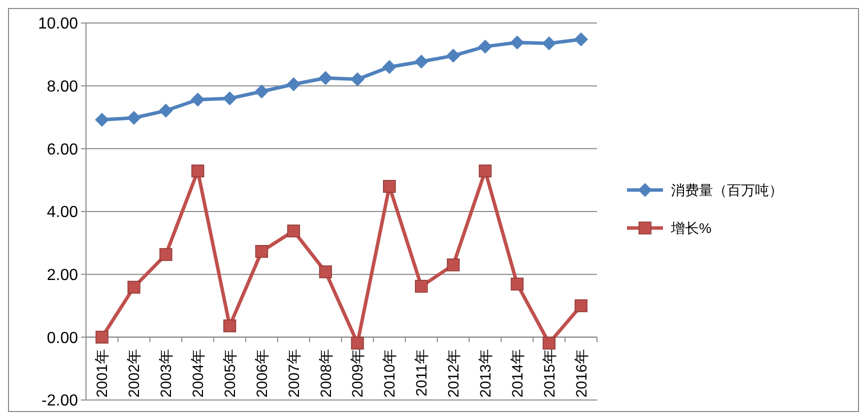 The image size is (867, 420). I want to click on y-tick-label: 4.00, so click(62, 213).